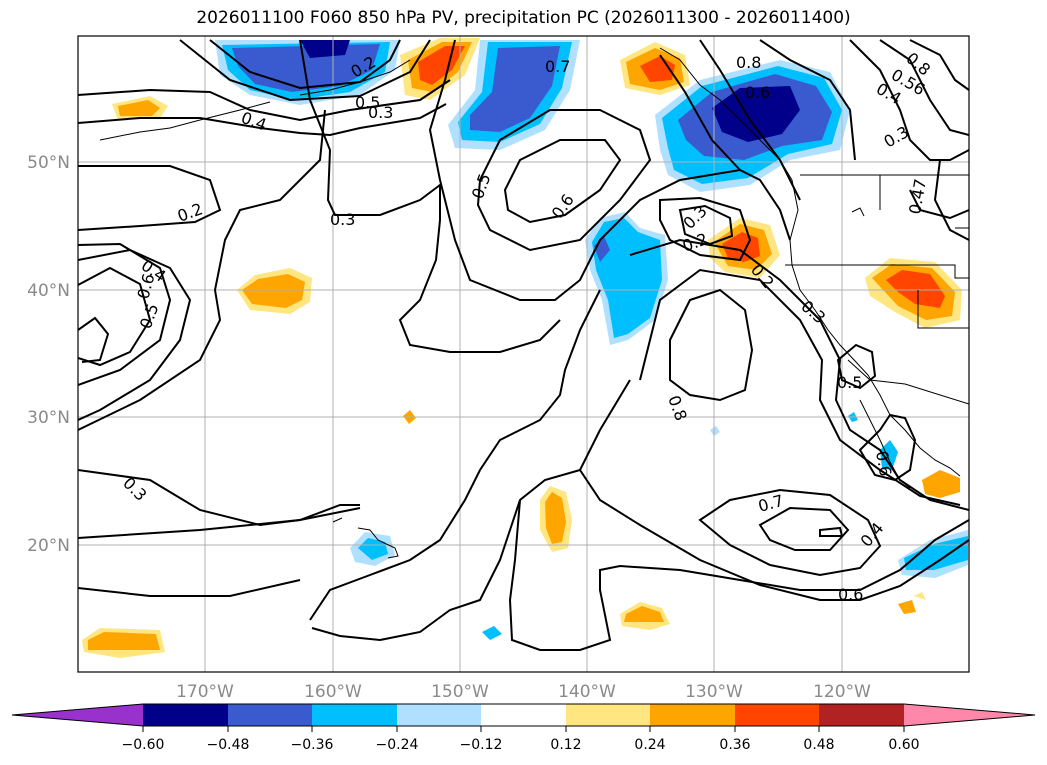 The height and width of the screenshot is (765, 1047). What do you see at coordinates (903, 745) in the screenshot?
I see `colorbar-tick-label: 0.60` at bounding box center [903, 745].